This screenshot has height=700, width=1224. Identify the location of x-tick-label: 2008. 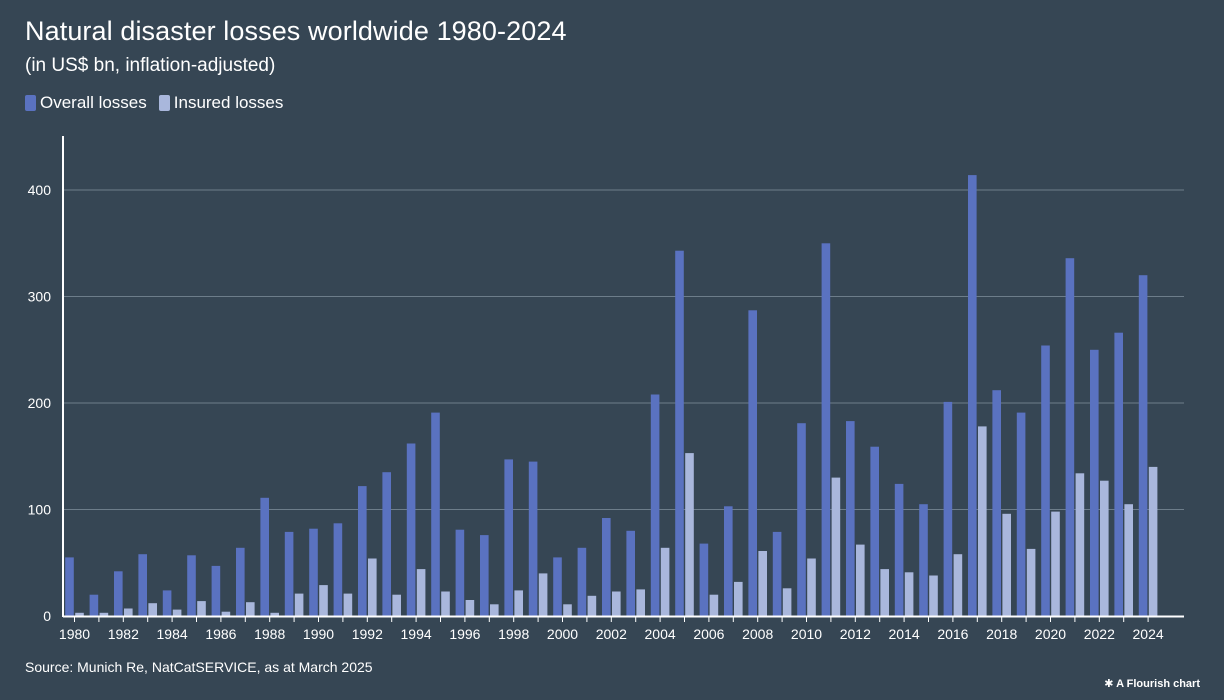
(757, 634).